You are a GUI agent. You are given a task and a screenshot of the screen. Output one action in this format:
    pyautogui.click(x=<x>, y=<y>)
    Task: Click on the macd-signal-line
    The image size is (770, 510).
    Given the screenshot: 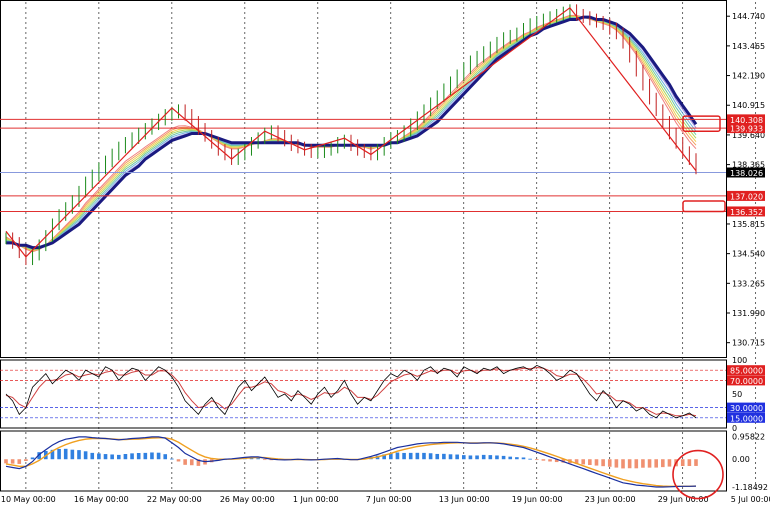 What is the action you would take?
    pyautogui.click(x=351, y=462)
    